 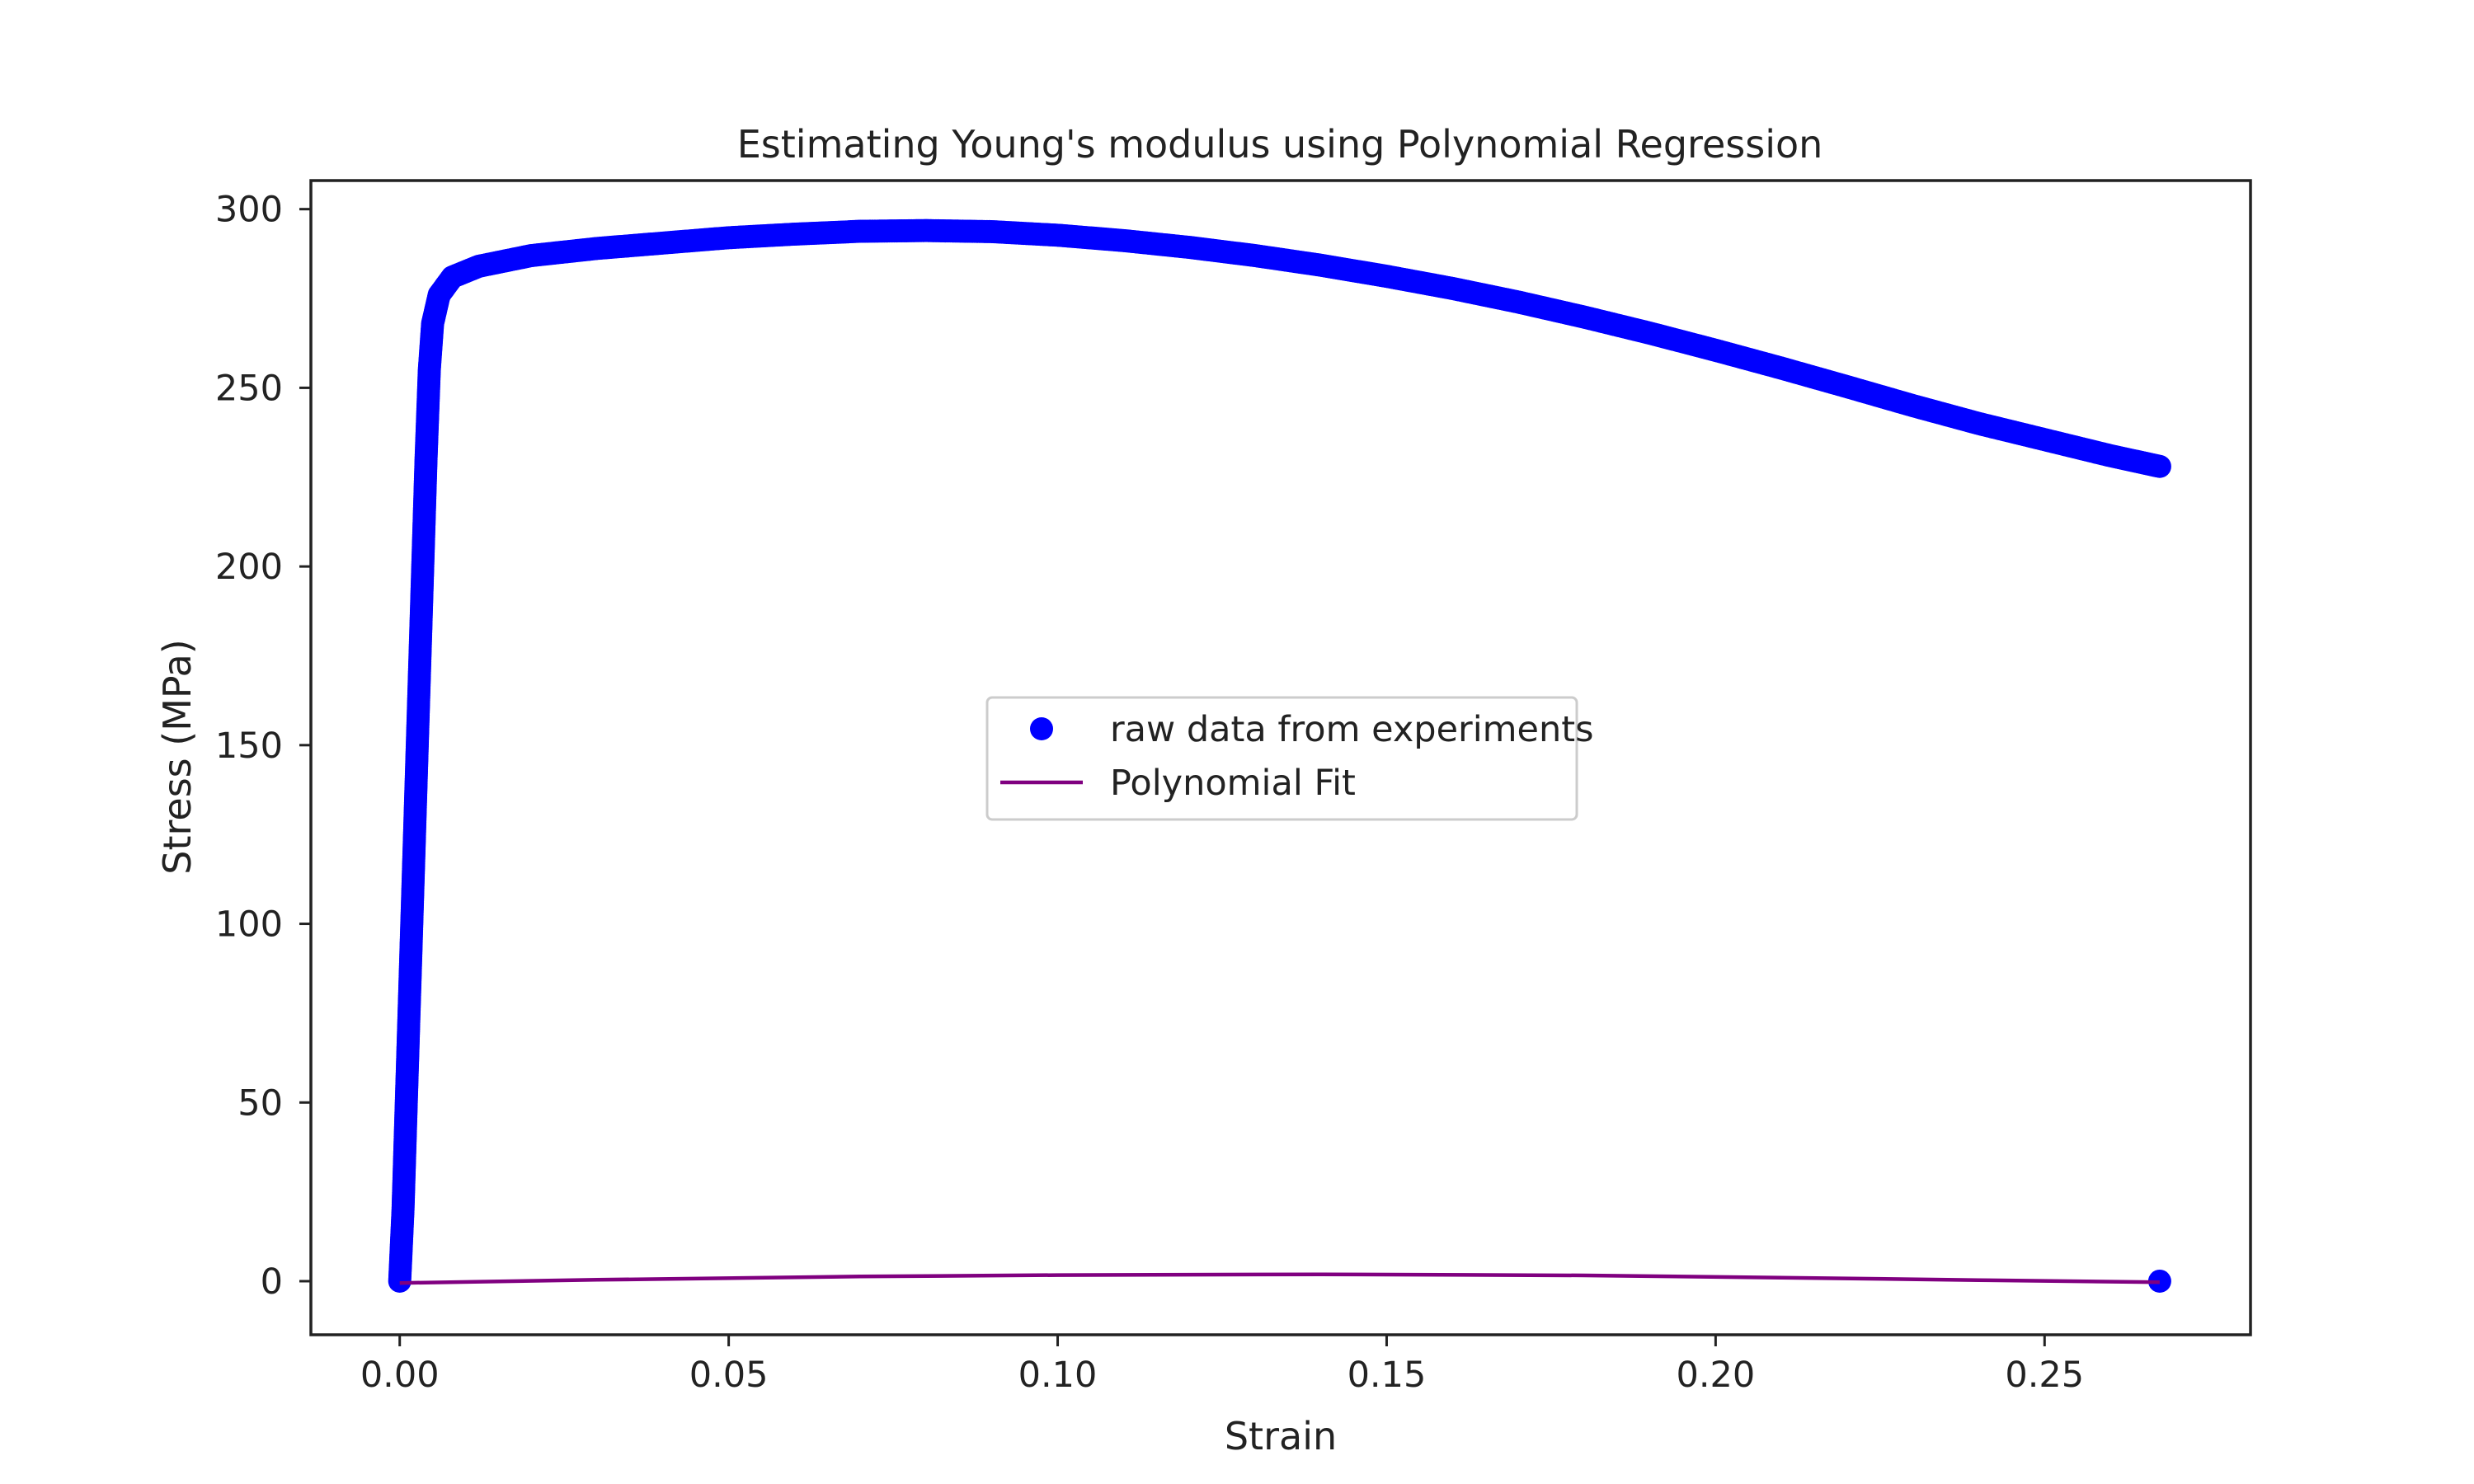 I want to click on y-tick-label: 300, so click(x=249, y=210).